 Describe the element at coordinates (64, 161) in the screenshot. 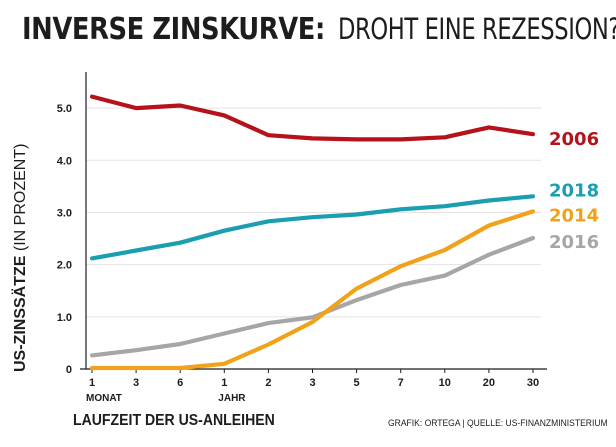

I see `y-tick-label-4: 4.0` at that location.